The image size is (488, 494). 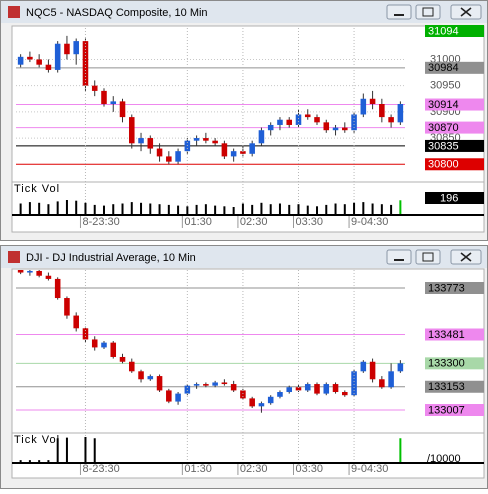 I want to click on volume-value-box, so click(x=454, y=198).